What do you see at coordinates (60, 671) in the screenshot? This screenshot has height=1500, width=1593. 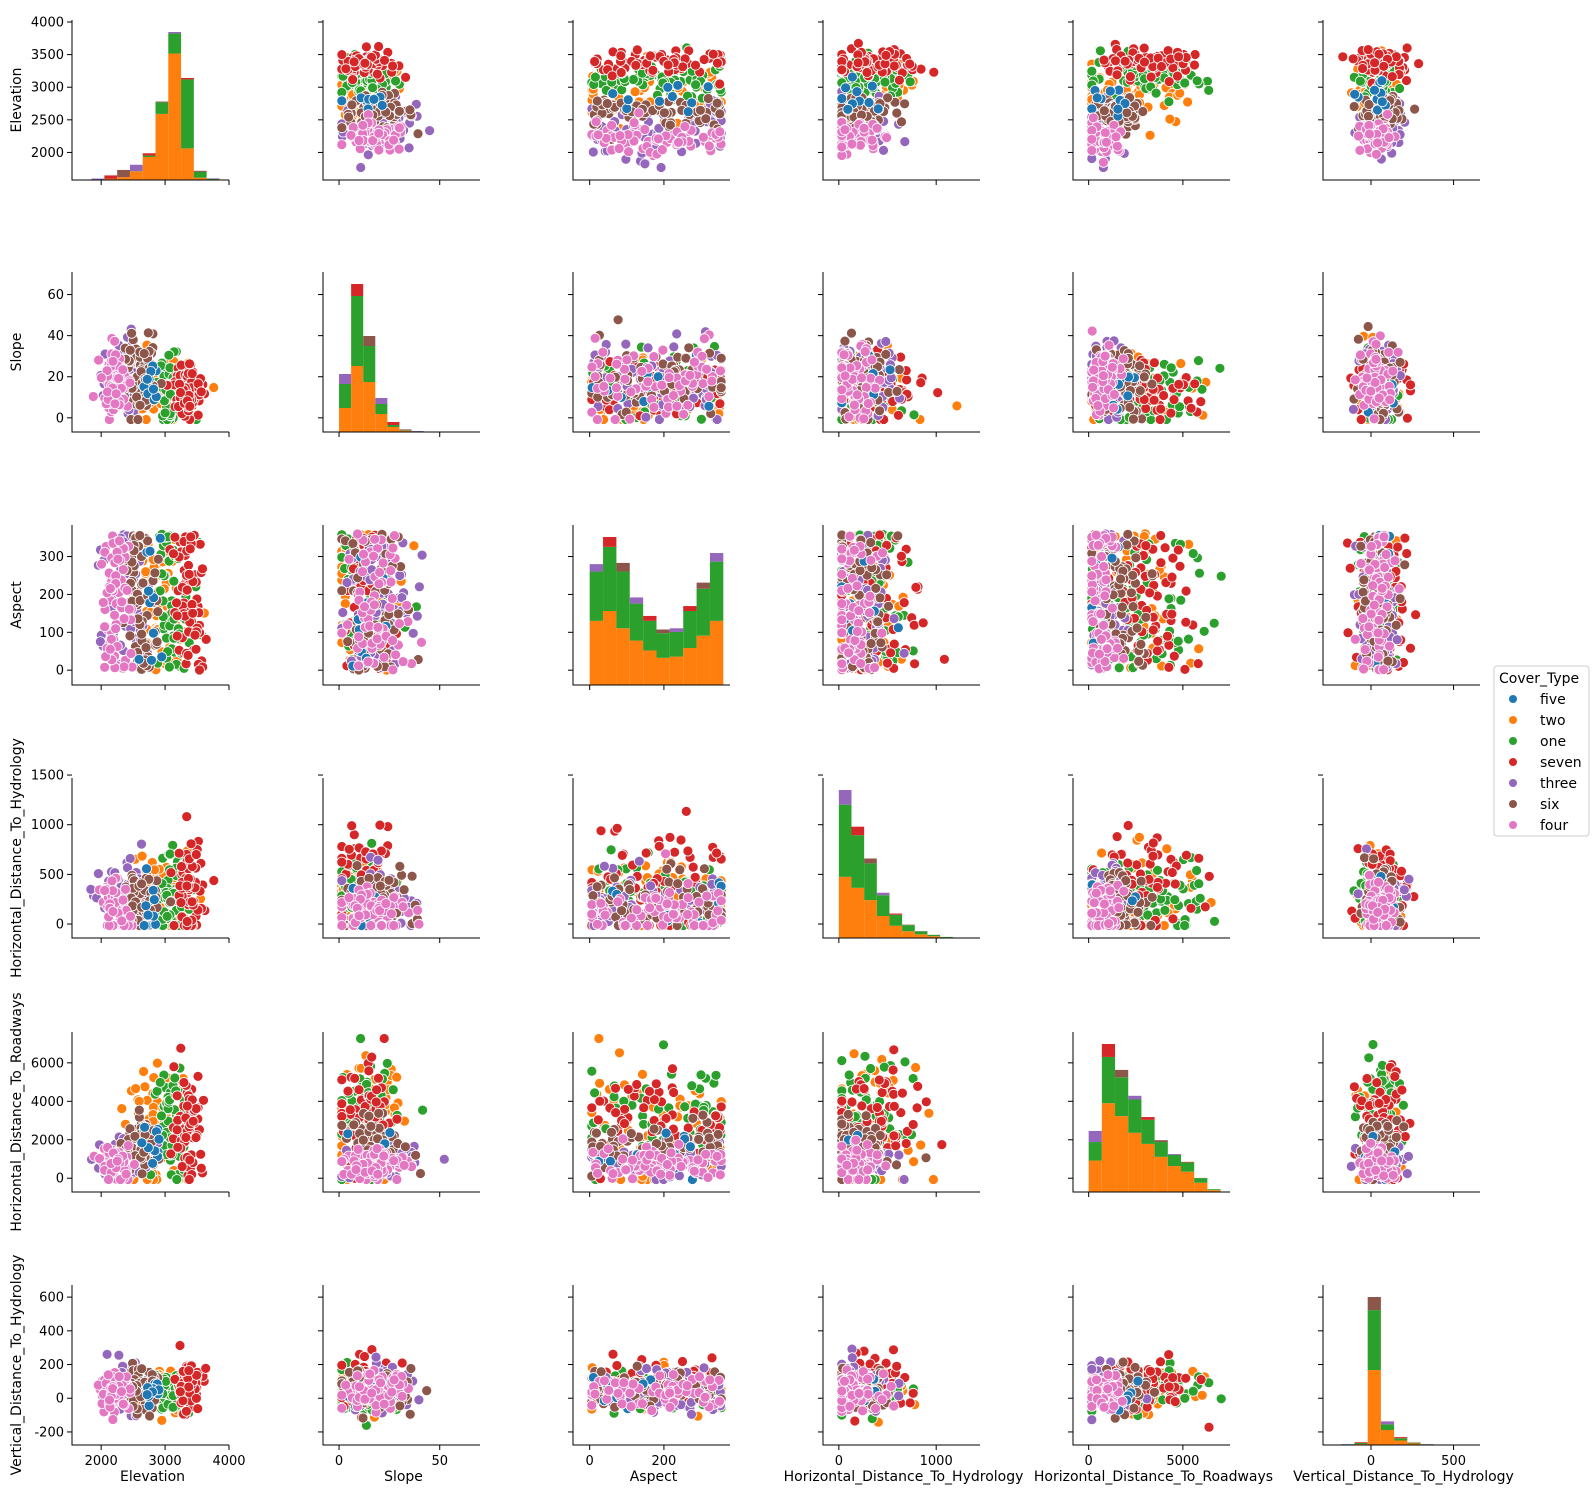 I see `y-tick-label: 0` at bounding box center [60, 671].